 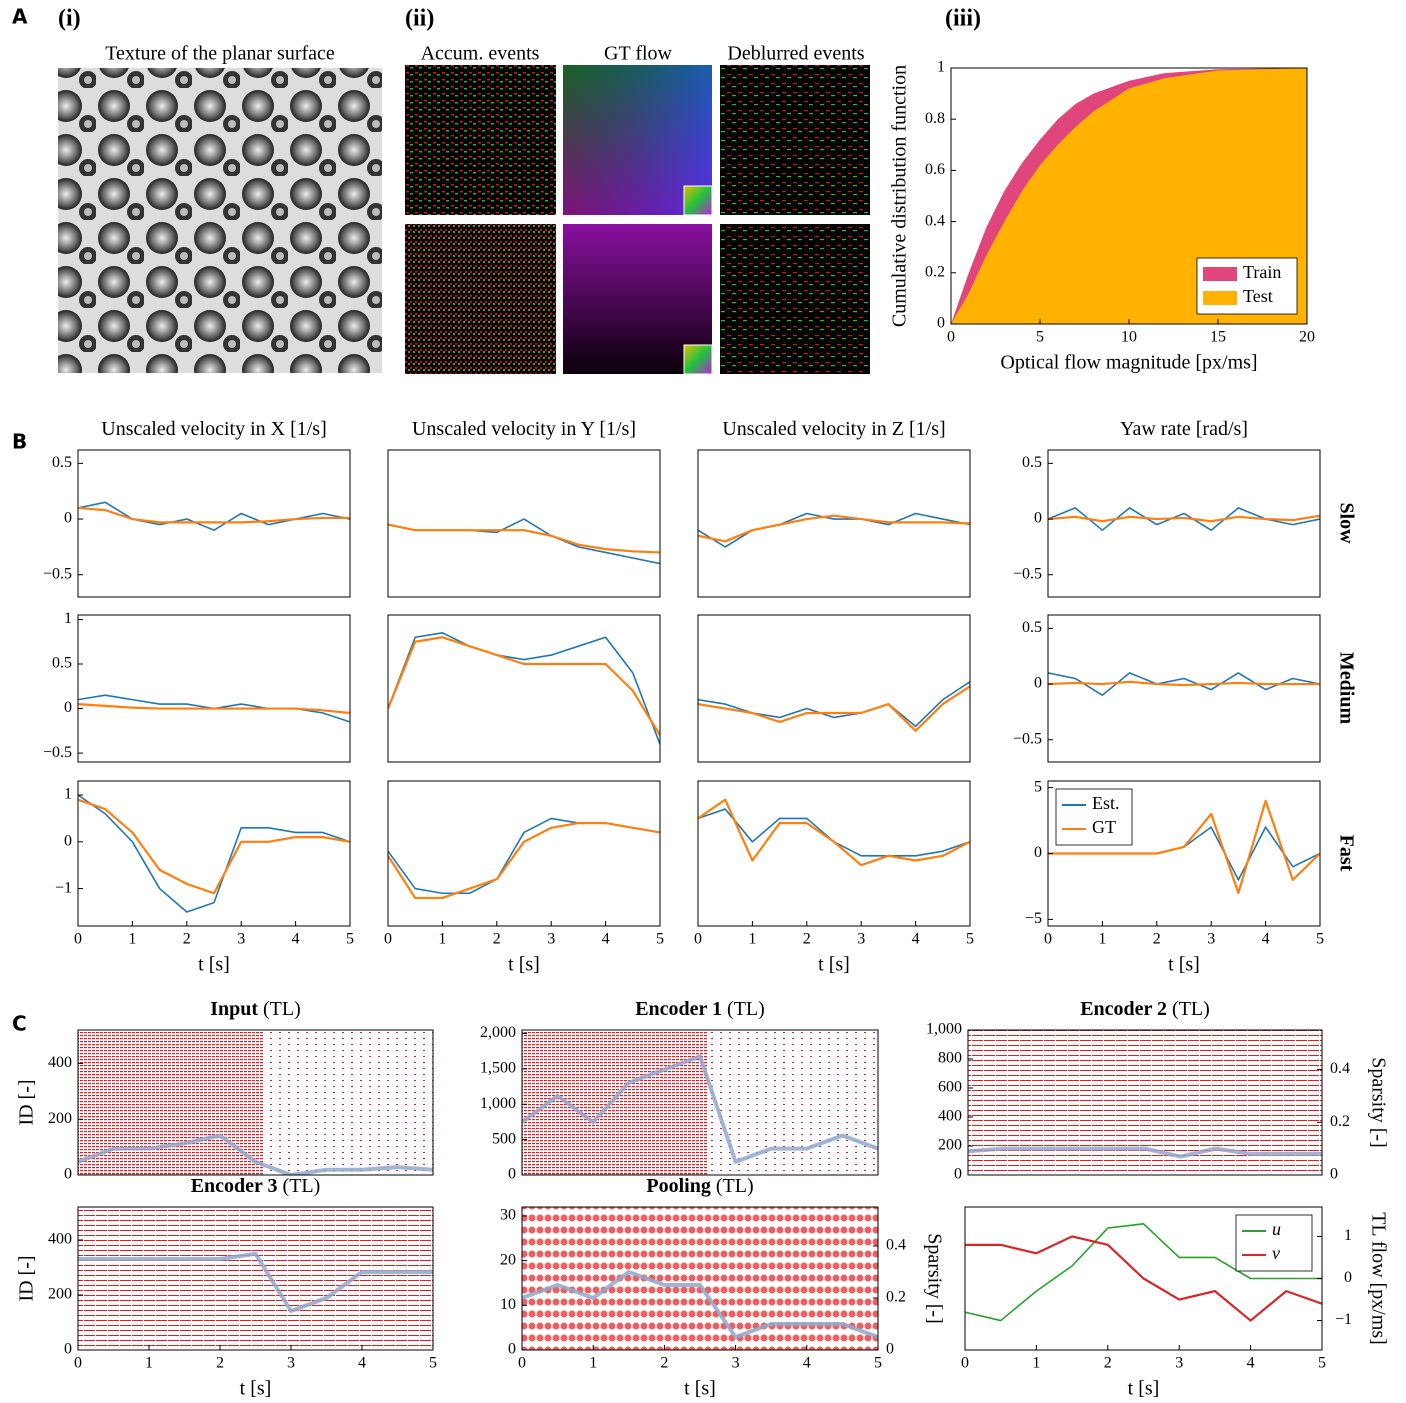 What do you see at coordinates (1378, 1278) in the screenshot?
I see `y-axis-label: TL flow [px/ms]` at bounding box center [1378, 1278].